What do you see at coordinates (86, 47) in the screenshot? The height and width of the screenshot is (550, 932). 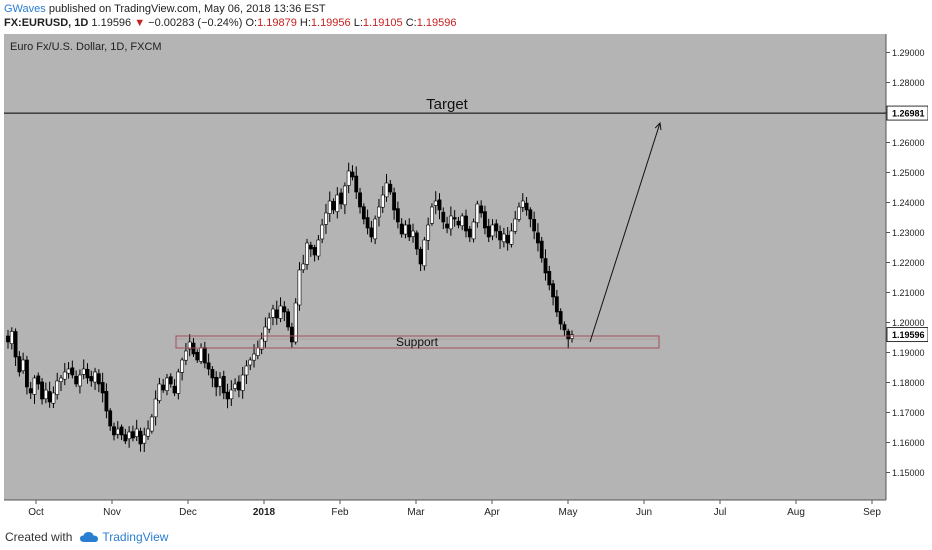 I see `chart-title: Euro Fx/U.S. Dollar, 1D, FXCM` at bounding box center [86, 47].